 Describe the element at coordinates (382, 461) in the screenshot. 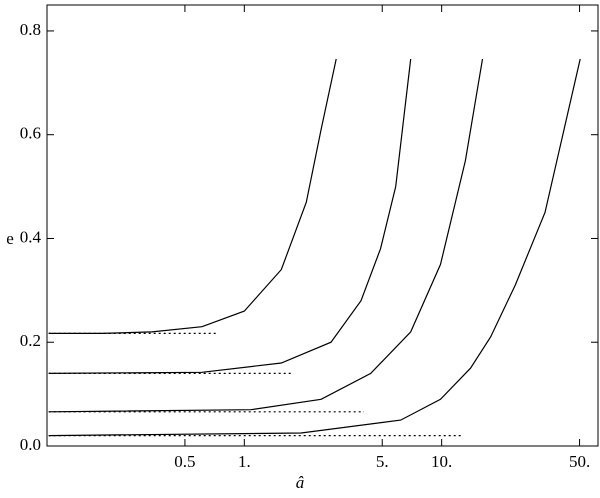

I see `x-tick-label: 5.` at that location.